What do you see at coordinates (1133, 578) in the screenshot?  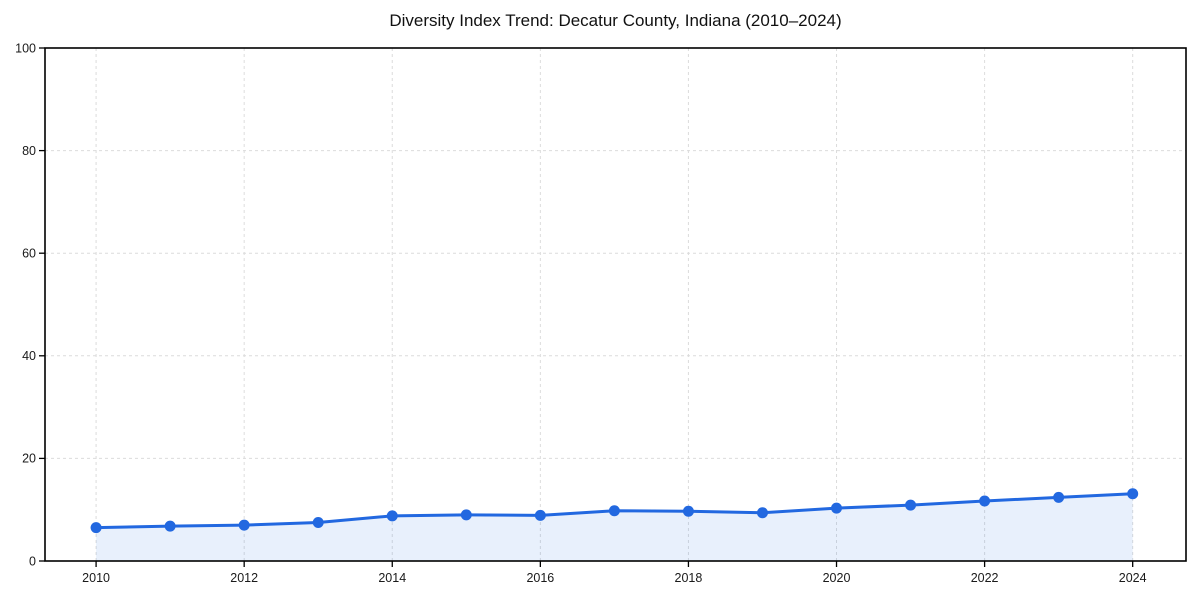 I see `x-tick-label: 2024` at bounding box center [1133, 578].